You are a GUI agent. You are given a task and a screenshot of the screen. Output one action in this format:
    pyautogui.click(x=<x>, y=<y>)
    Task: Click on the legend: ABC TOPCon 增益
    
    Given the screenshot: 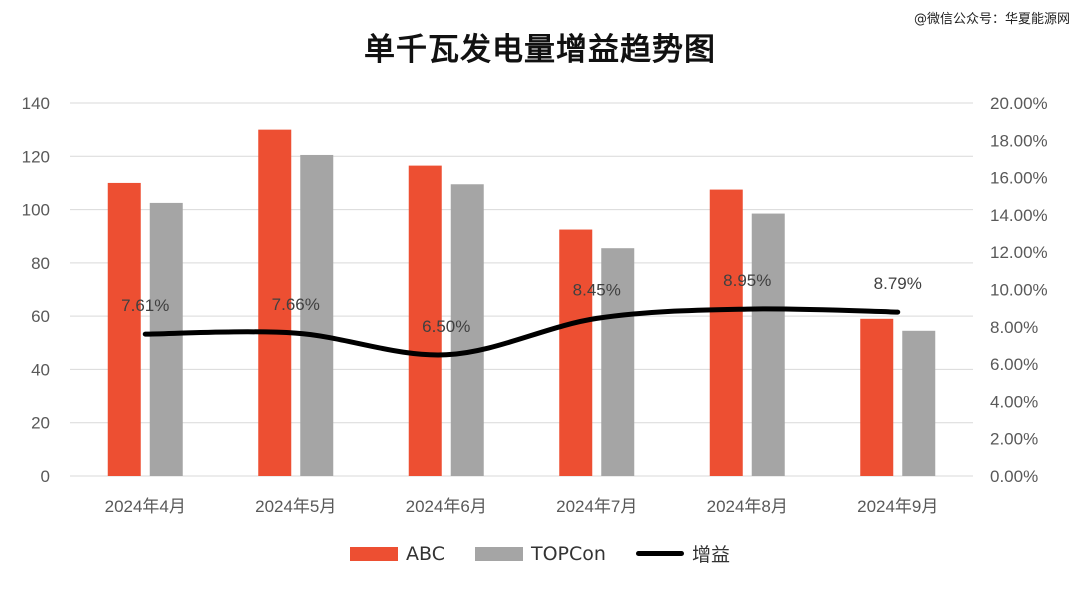 What is the action you would take?
    pyautogui.click(x=540, y=553)
    